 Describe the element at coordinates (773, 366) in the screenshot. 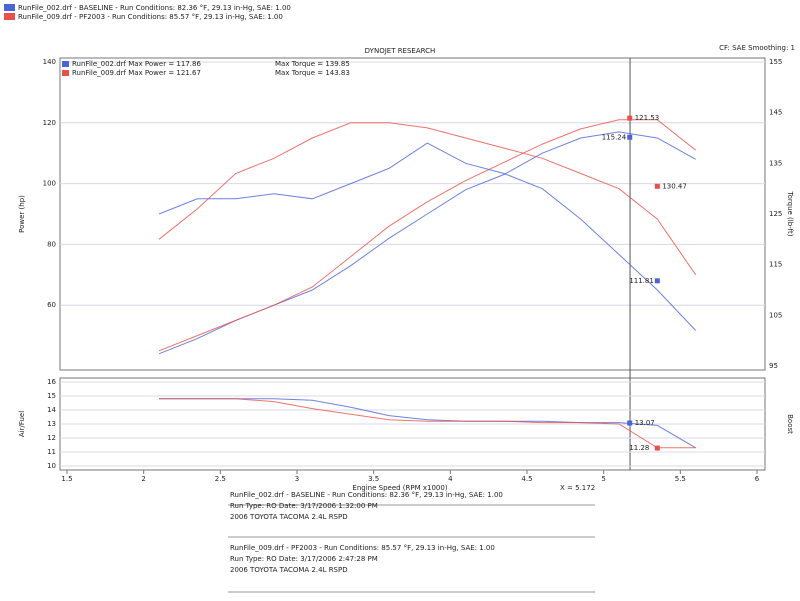

I see `y2-tick-label: 95` at that location.